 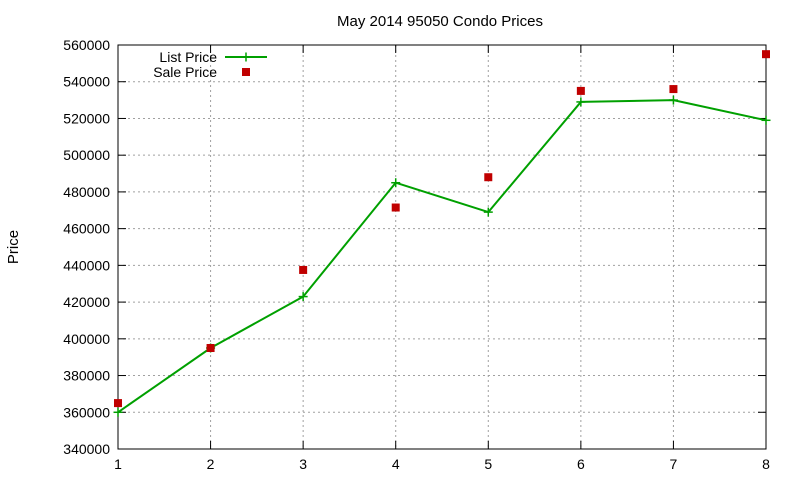 What do you see at coordinates (86, 376) in the screenshot?
I see `y-tick-label: 380000` at bounding box center [86, 376].